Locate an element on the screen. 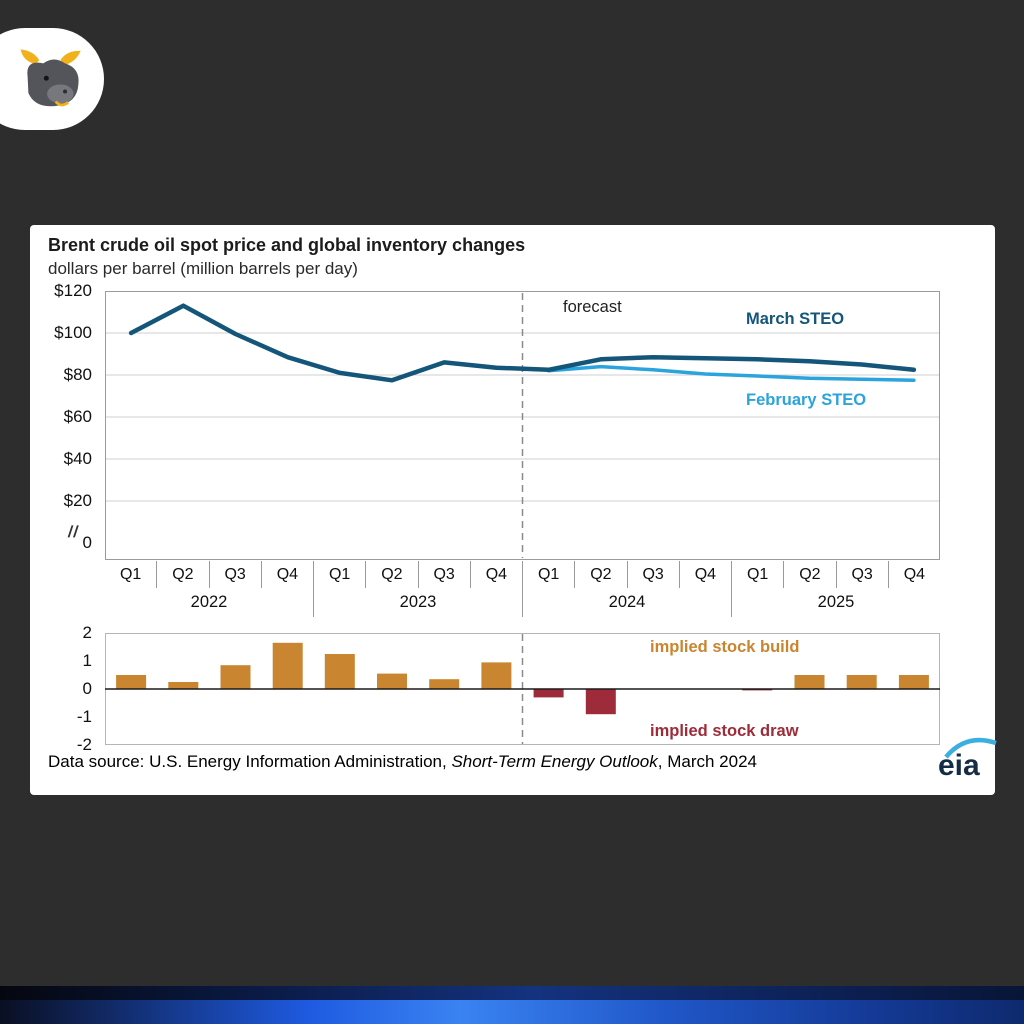 This screenshot has height=1024, width=1024. eia-logo-icon: eia is located at coordinates (967, 759).